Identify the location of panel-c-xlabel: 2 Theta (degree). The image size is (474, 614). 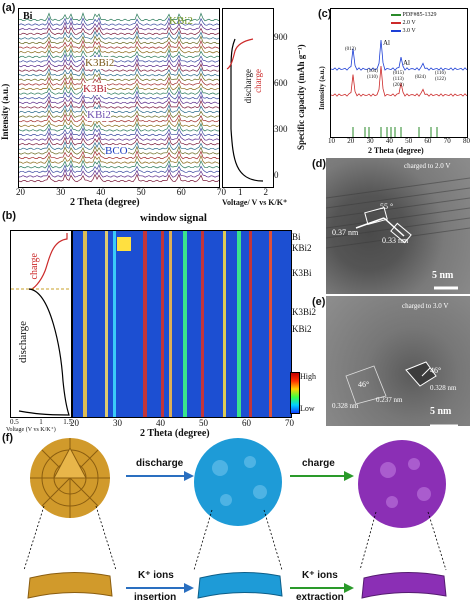
(396, 150).